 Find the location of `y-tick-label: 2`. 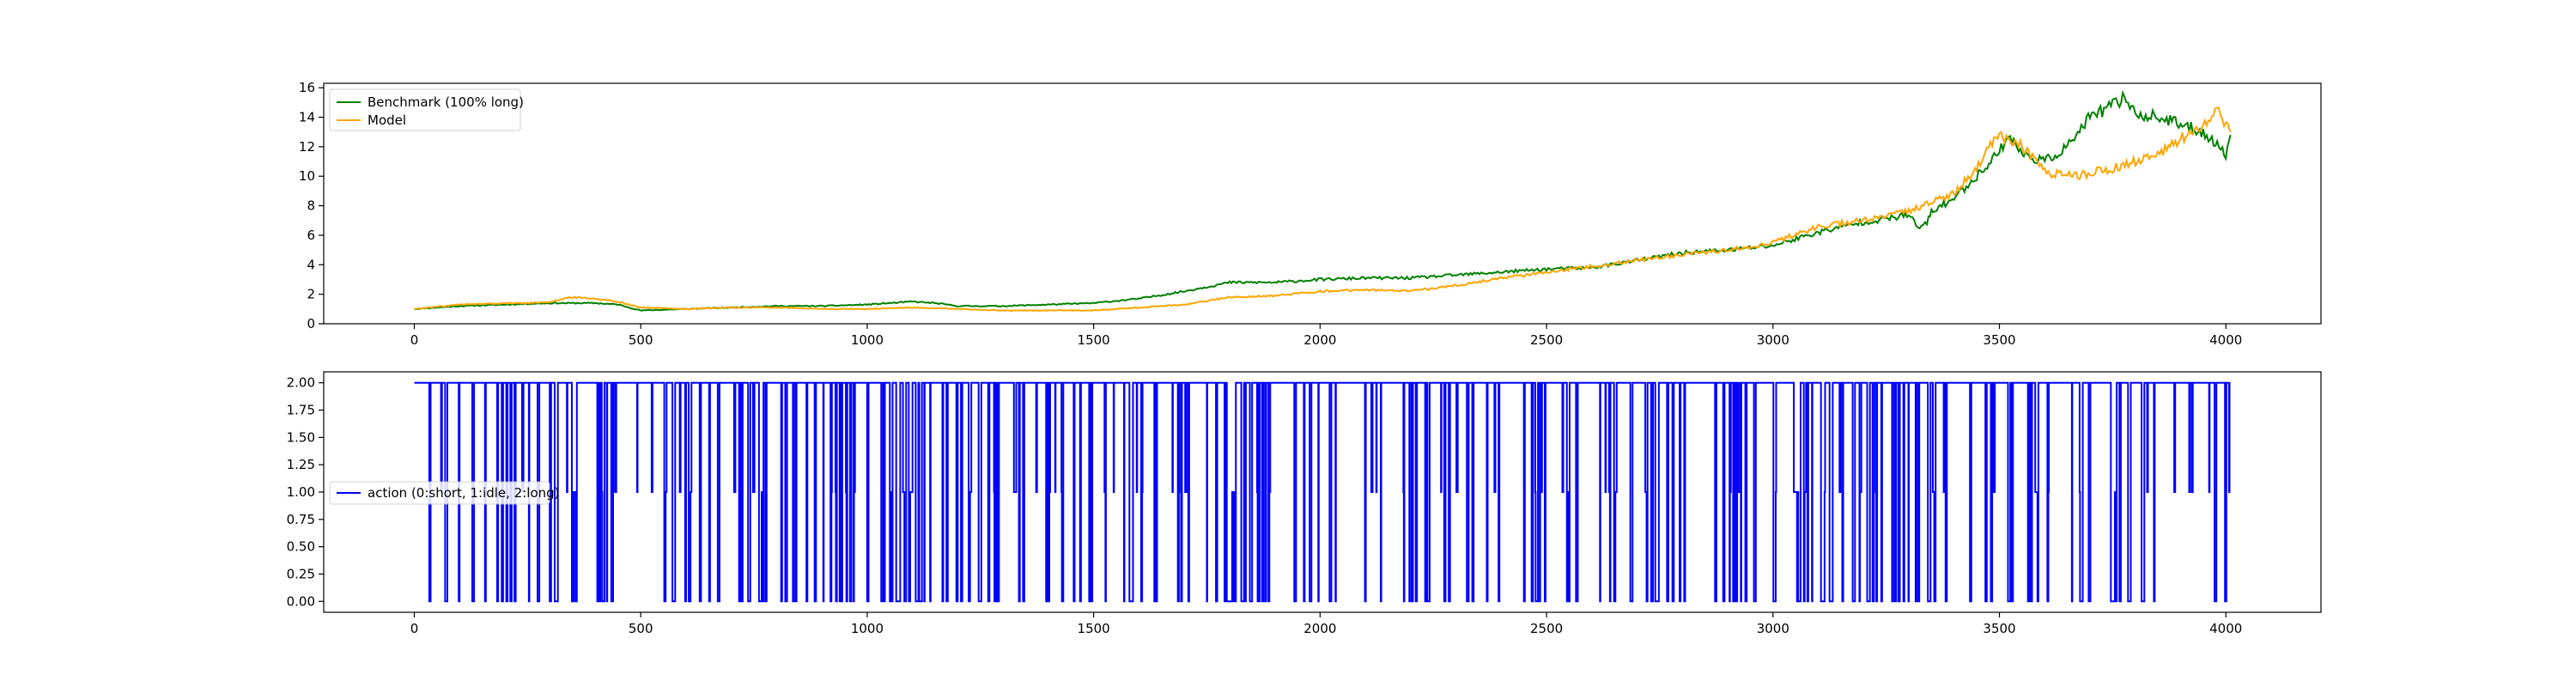

y-tick-label: 2 is located at coordinates (311, 294).